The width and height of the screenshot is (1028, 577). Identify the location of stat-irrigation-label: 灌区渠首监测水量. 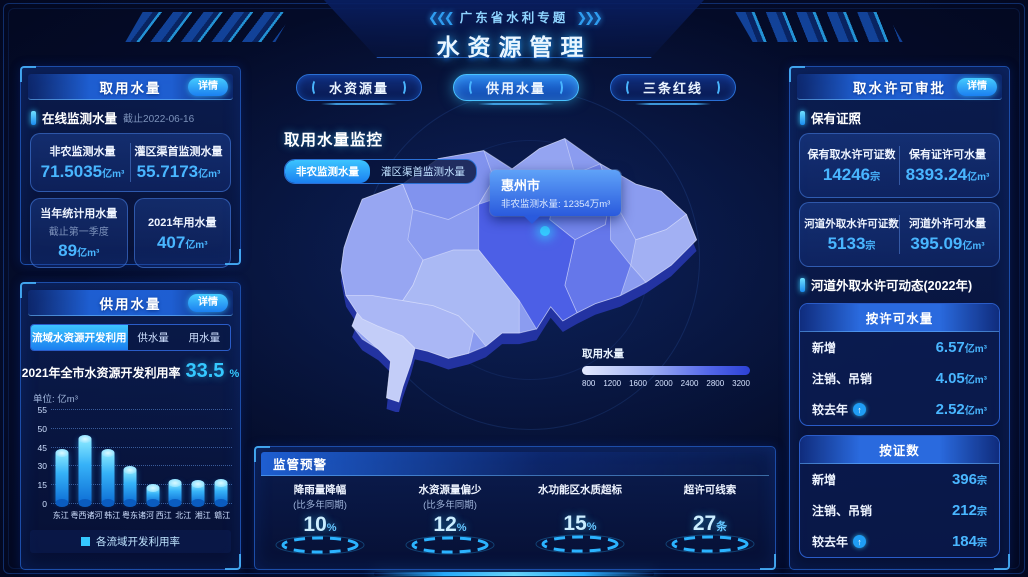
(178, 152).